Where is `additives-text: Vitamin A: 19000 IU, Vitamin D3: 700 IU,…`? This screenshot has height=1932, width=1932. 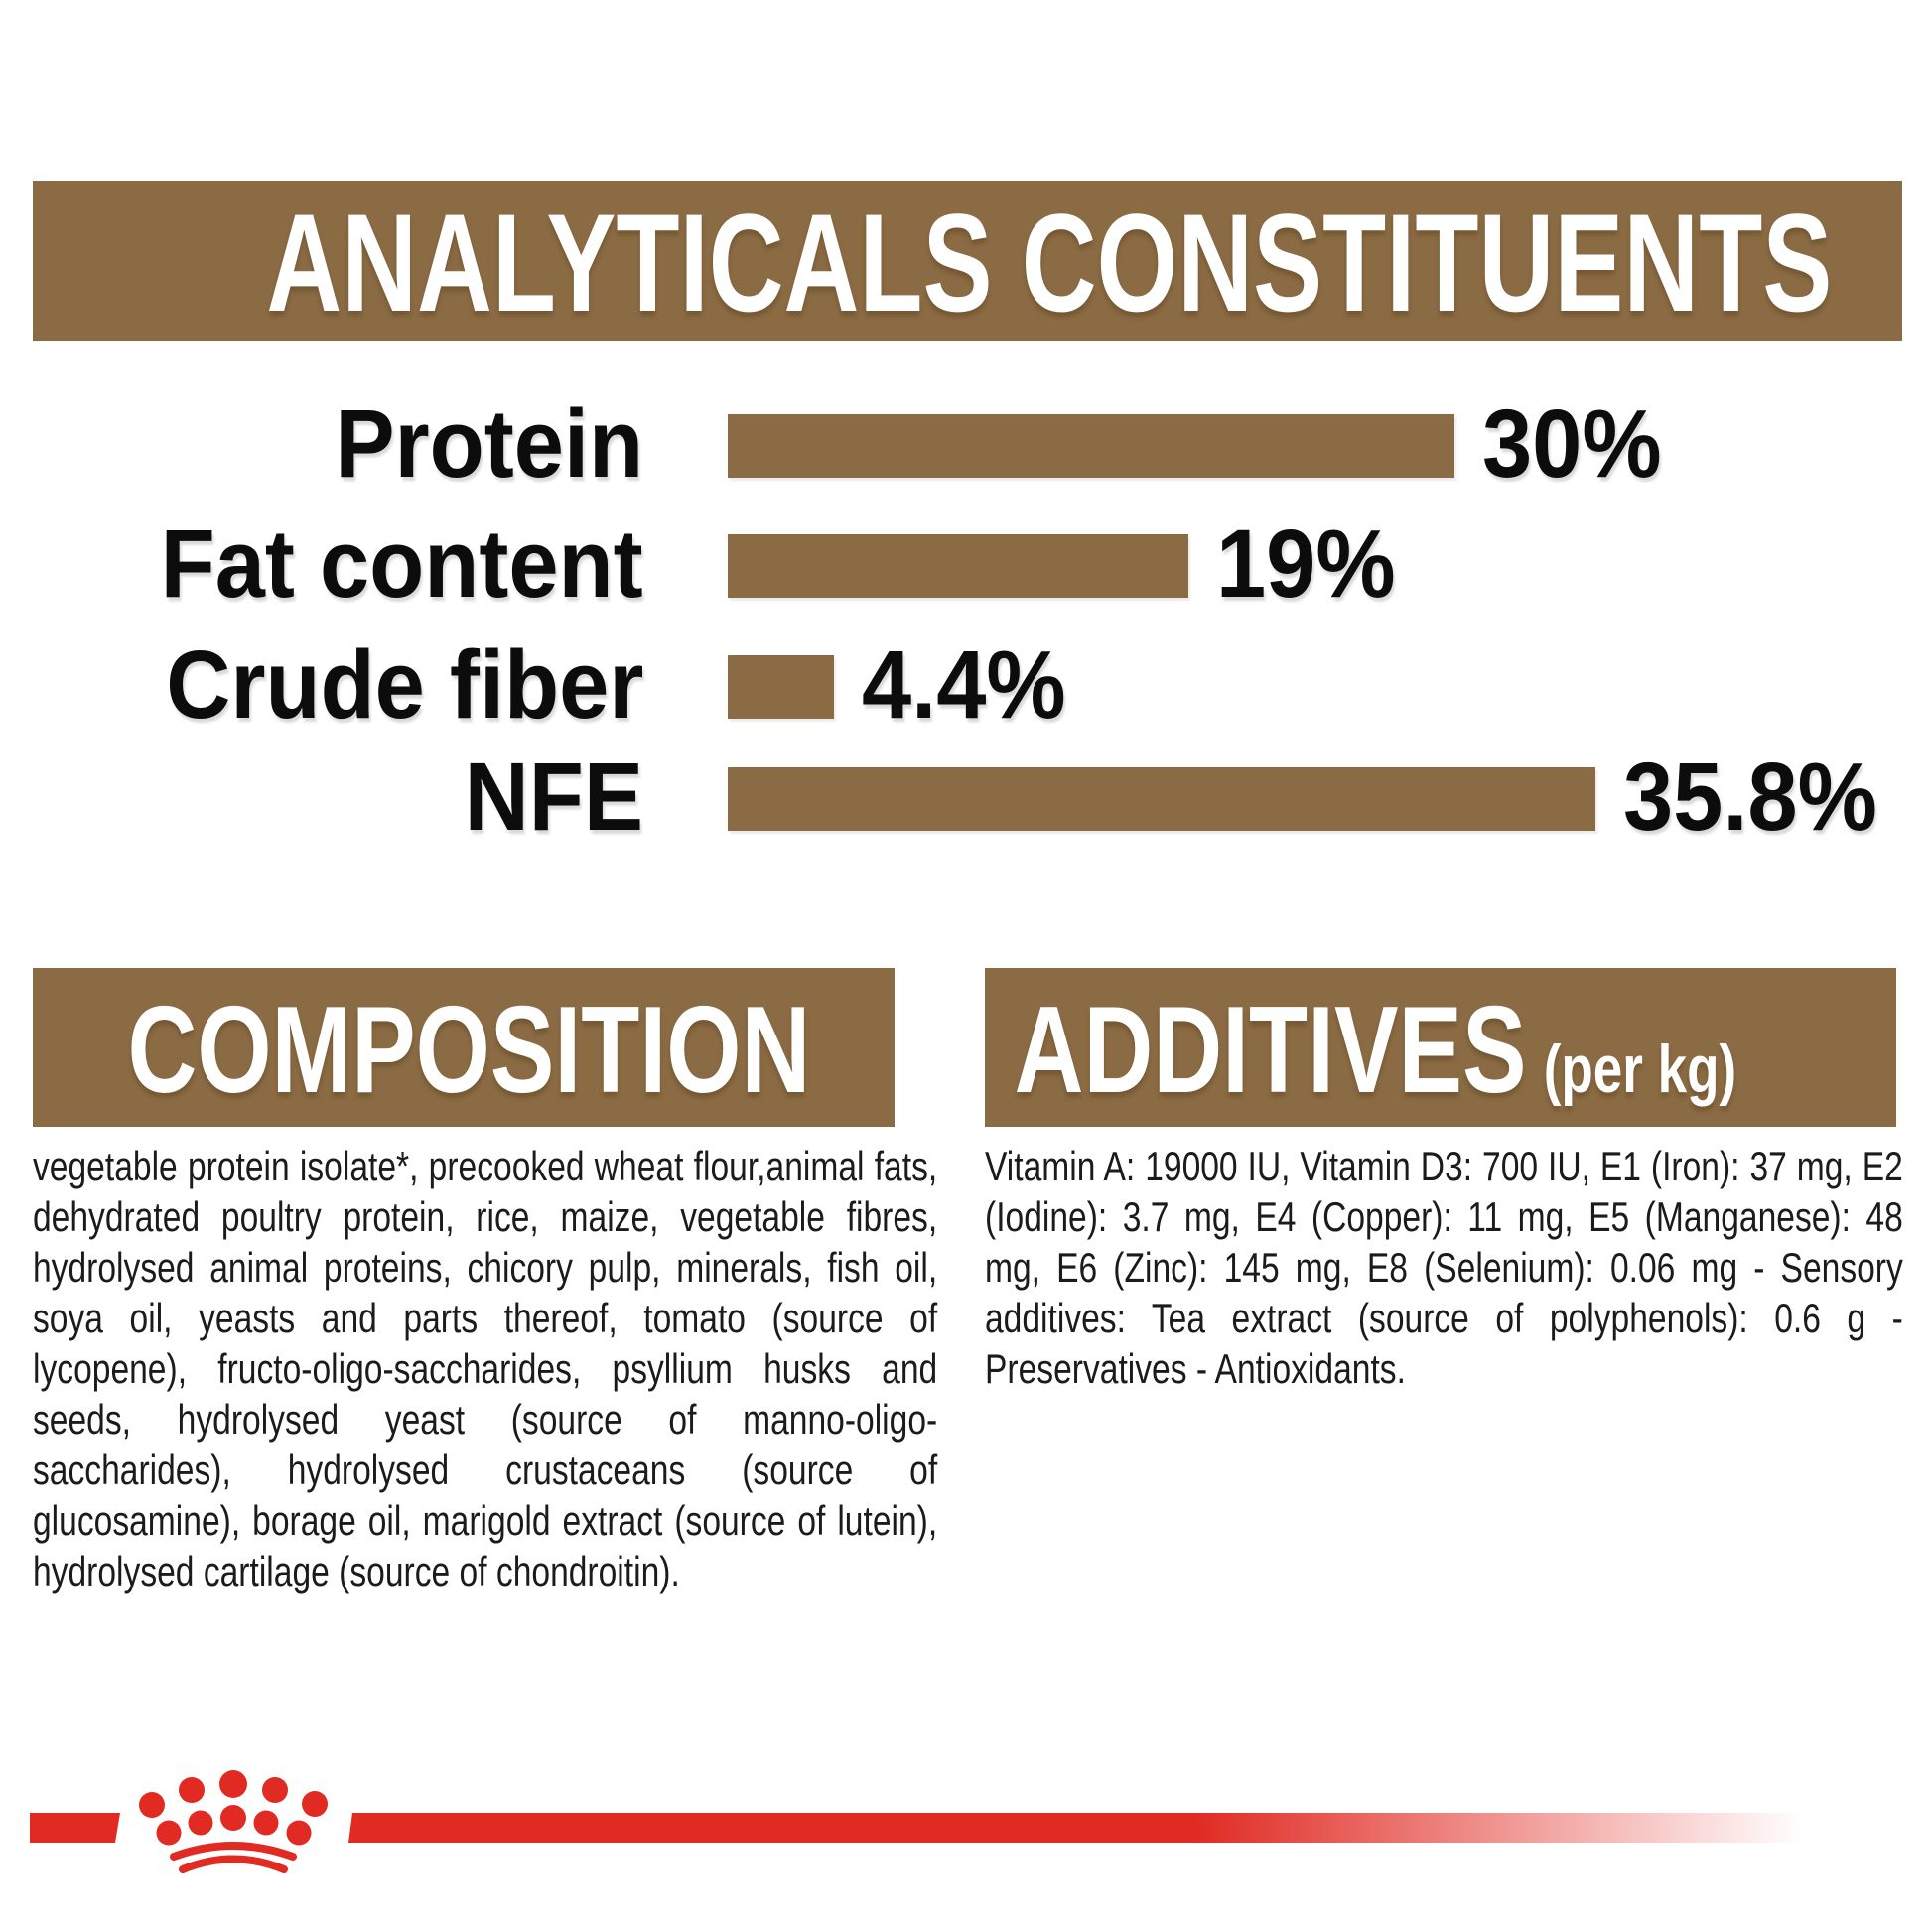 additives-text: Vitamin A: 19000 IU, Vitamin D3: 700 IU,… is located at coordinates (1444, 1268).